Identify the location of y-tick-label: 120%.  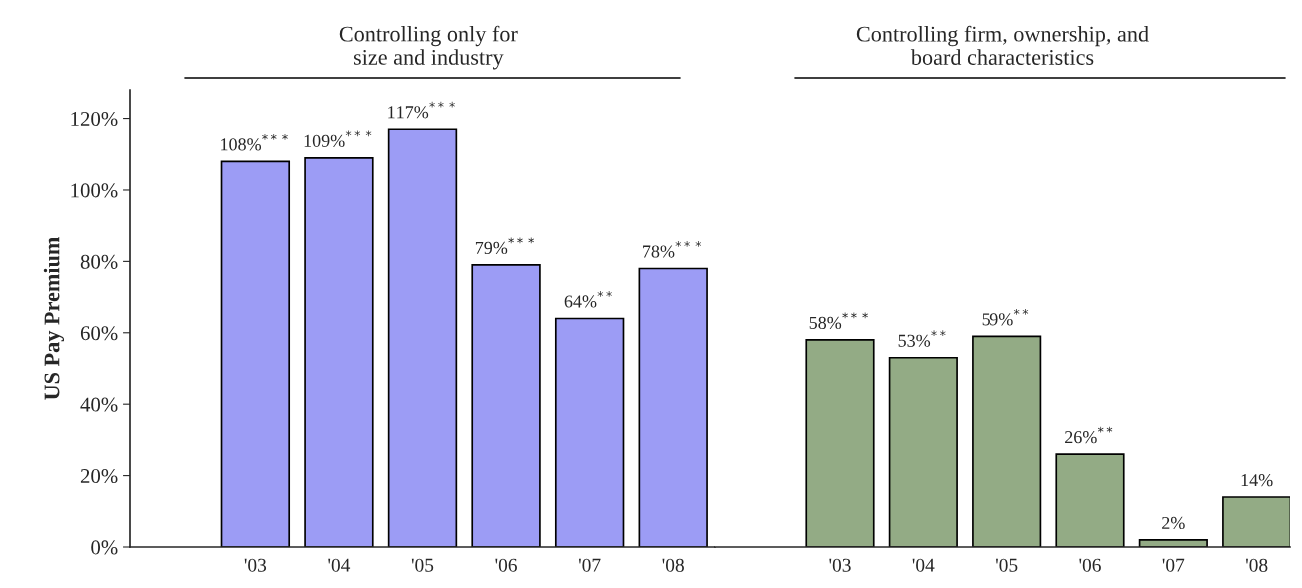
(94, 119).